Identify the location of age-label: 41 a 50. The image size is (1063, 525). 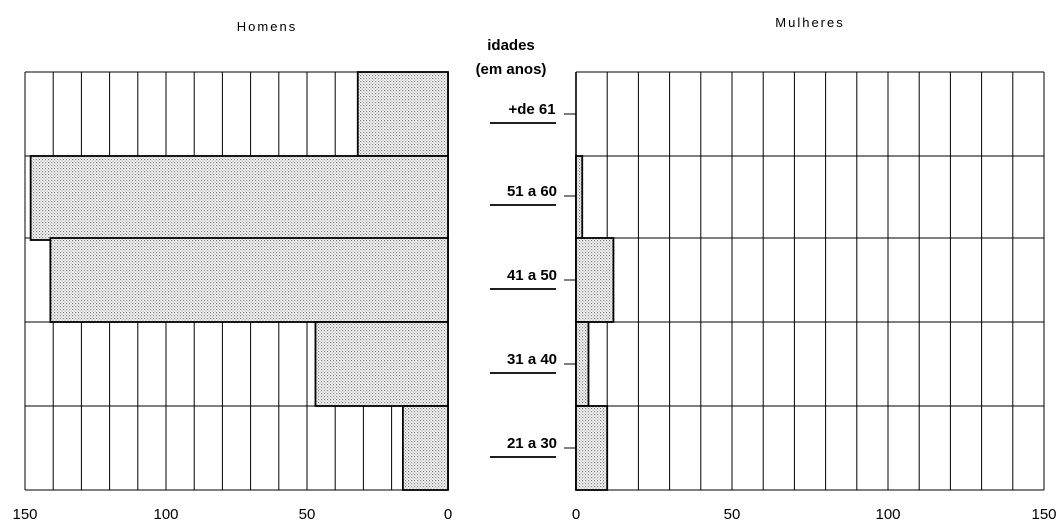
(532, 275).